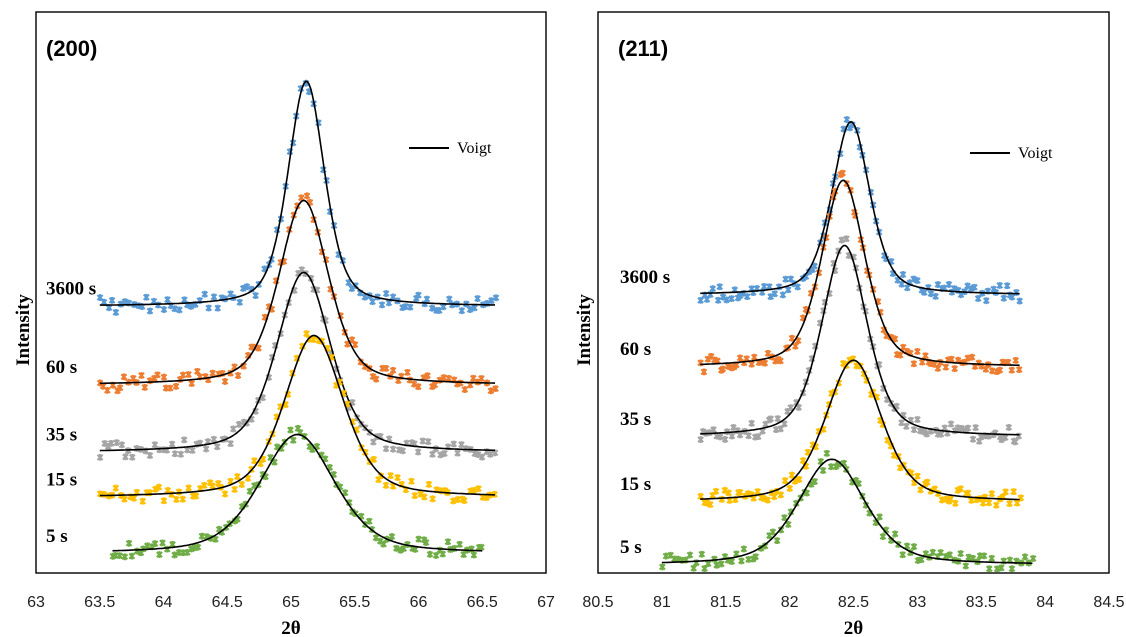 The height and width of the screenshot is (637, 1126). Describe the element at coordinates (643, 48) in the screenshot. I see `panel-title: (211)` at that location.